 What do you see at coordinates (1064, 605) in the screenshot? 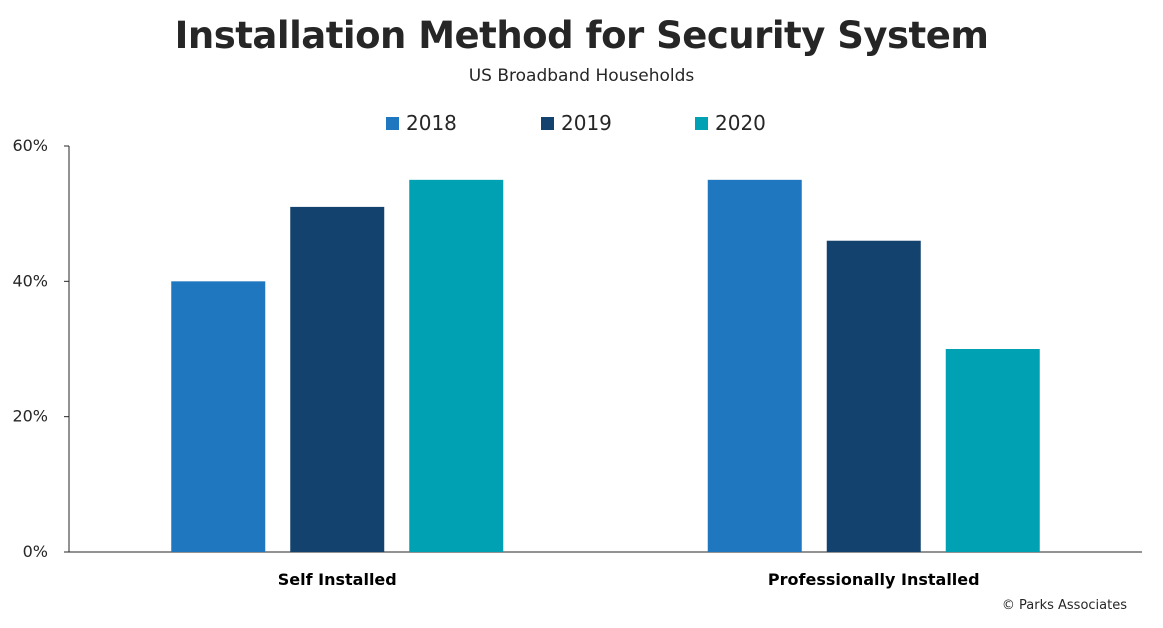
I see `copyright-notice: © Parks Associates` at bounding box center [1064, 605].